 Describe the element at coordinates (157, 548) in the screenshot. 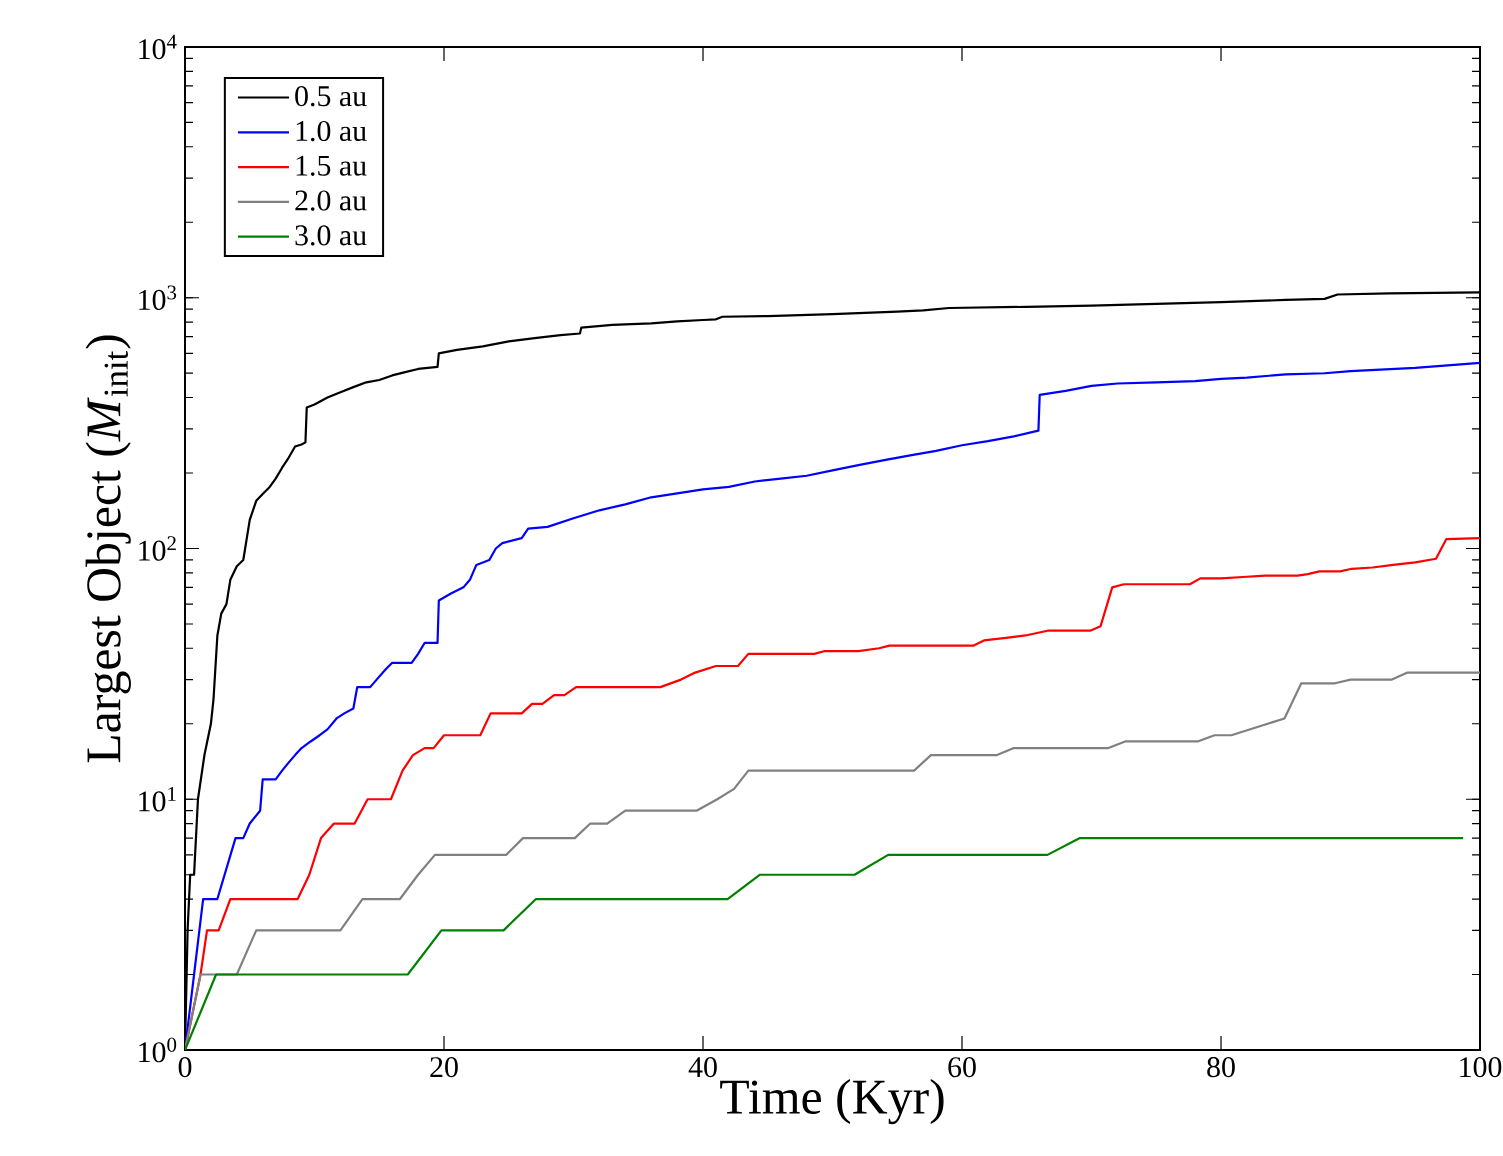

I see `y-tick-label: 10$^{2}$` at that location.